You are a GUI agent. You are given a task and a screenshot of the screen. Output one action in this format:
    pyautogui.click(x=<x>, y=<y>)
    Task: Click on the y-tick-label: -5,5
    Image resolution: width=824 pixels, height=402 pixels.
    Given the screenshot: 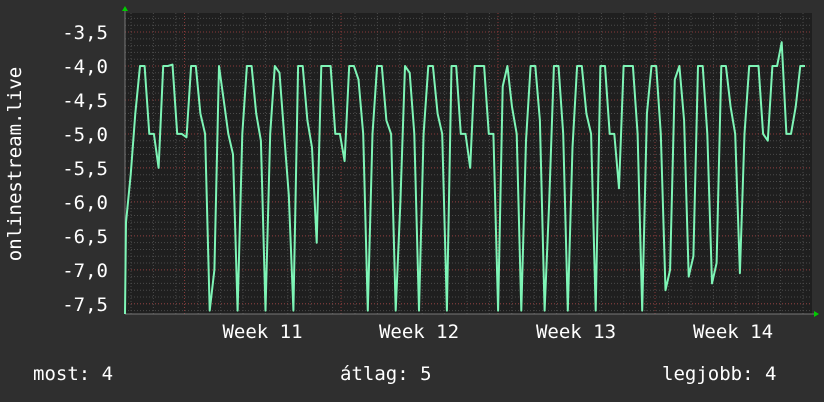 What is the action you would take?
    pyautogui.click(x=85, y=169)
    